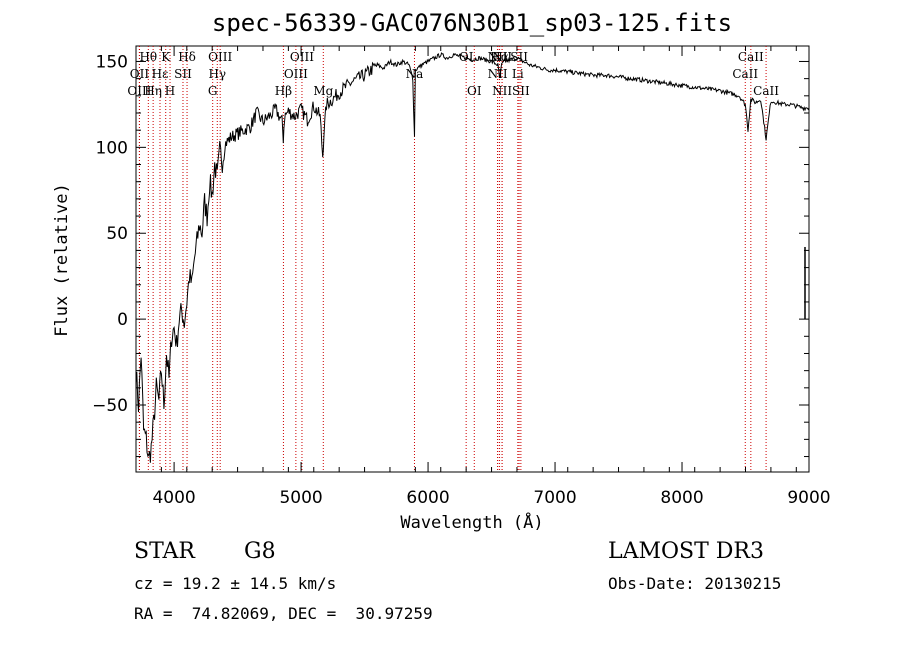 Image resolution: width=900 pixels, height=649 pixels. I want to click on spectral-line-label: H, so click(170, 91).